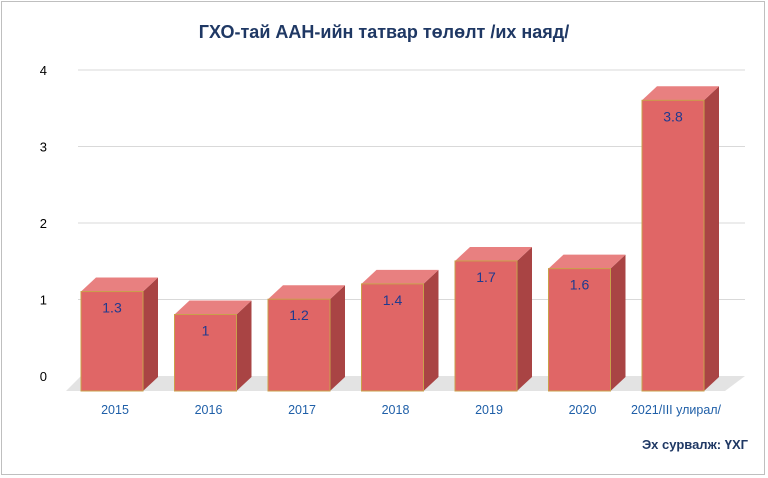 The height and width of the screenshot is (478, 768). What do you see at coordinates (489, 410) in the screenshot?
I see `x-tick-label: 2019` at bounding box center [489, 410].